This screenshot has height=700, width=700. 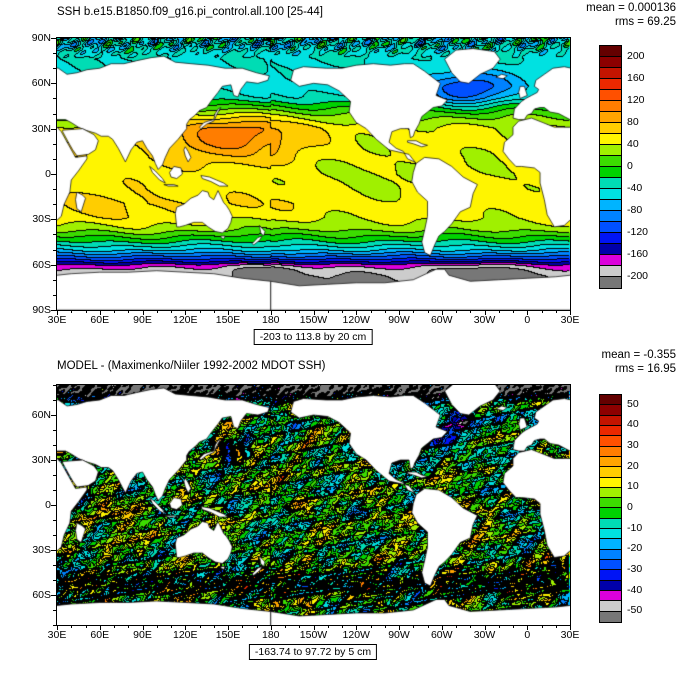 I want to click on lon-tick-label: 180, so click(x=270, y=635).